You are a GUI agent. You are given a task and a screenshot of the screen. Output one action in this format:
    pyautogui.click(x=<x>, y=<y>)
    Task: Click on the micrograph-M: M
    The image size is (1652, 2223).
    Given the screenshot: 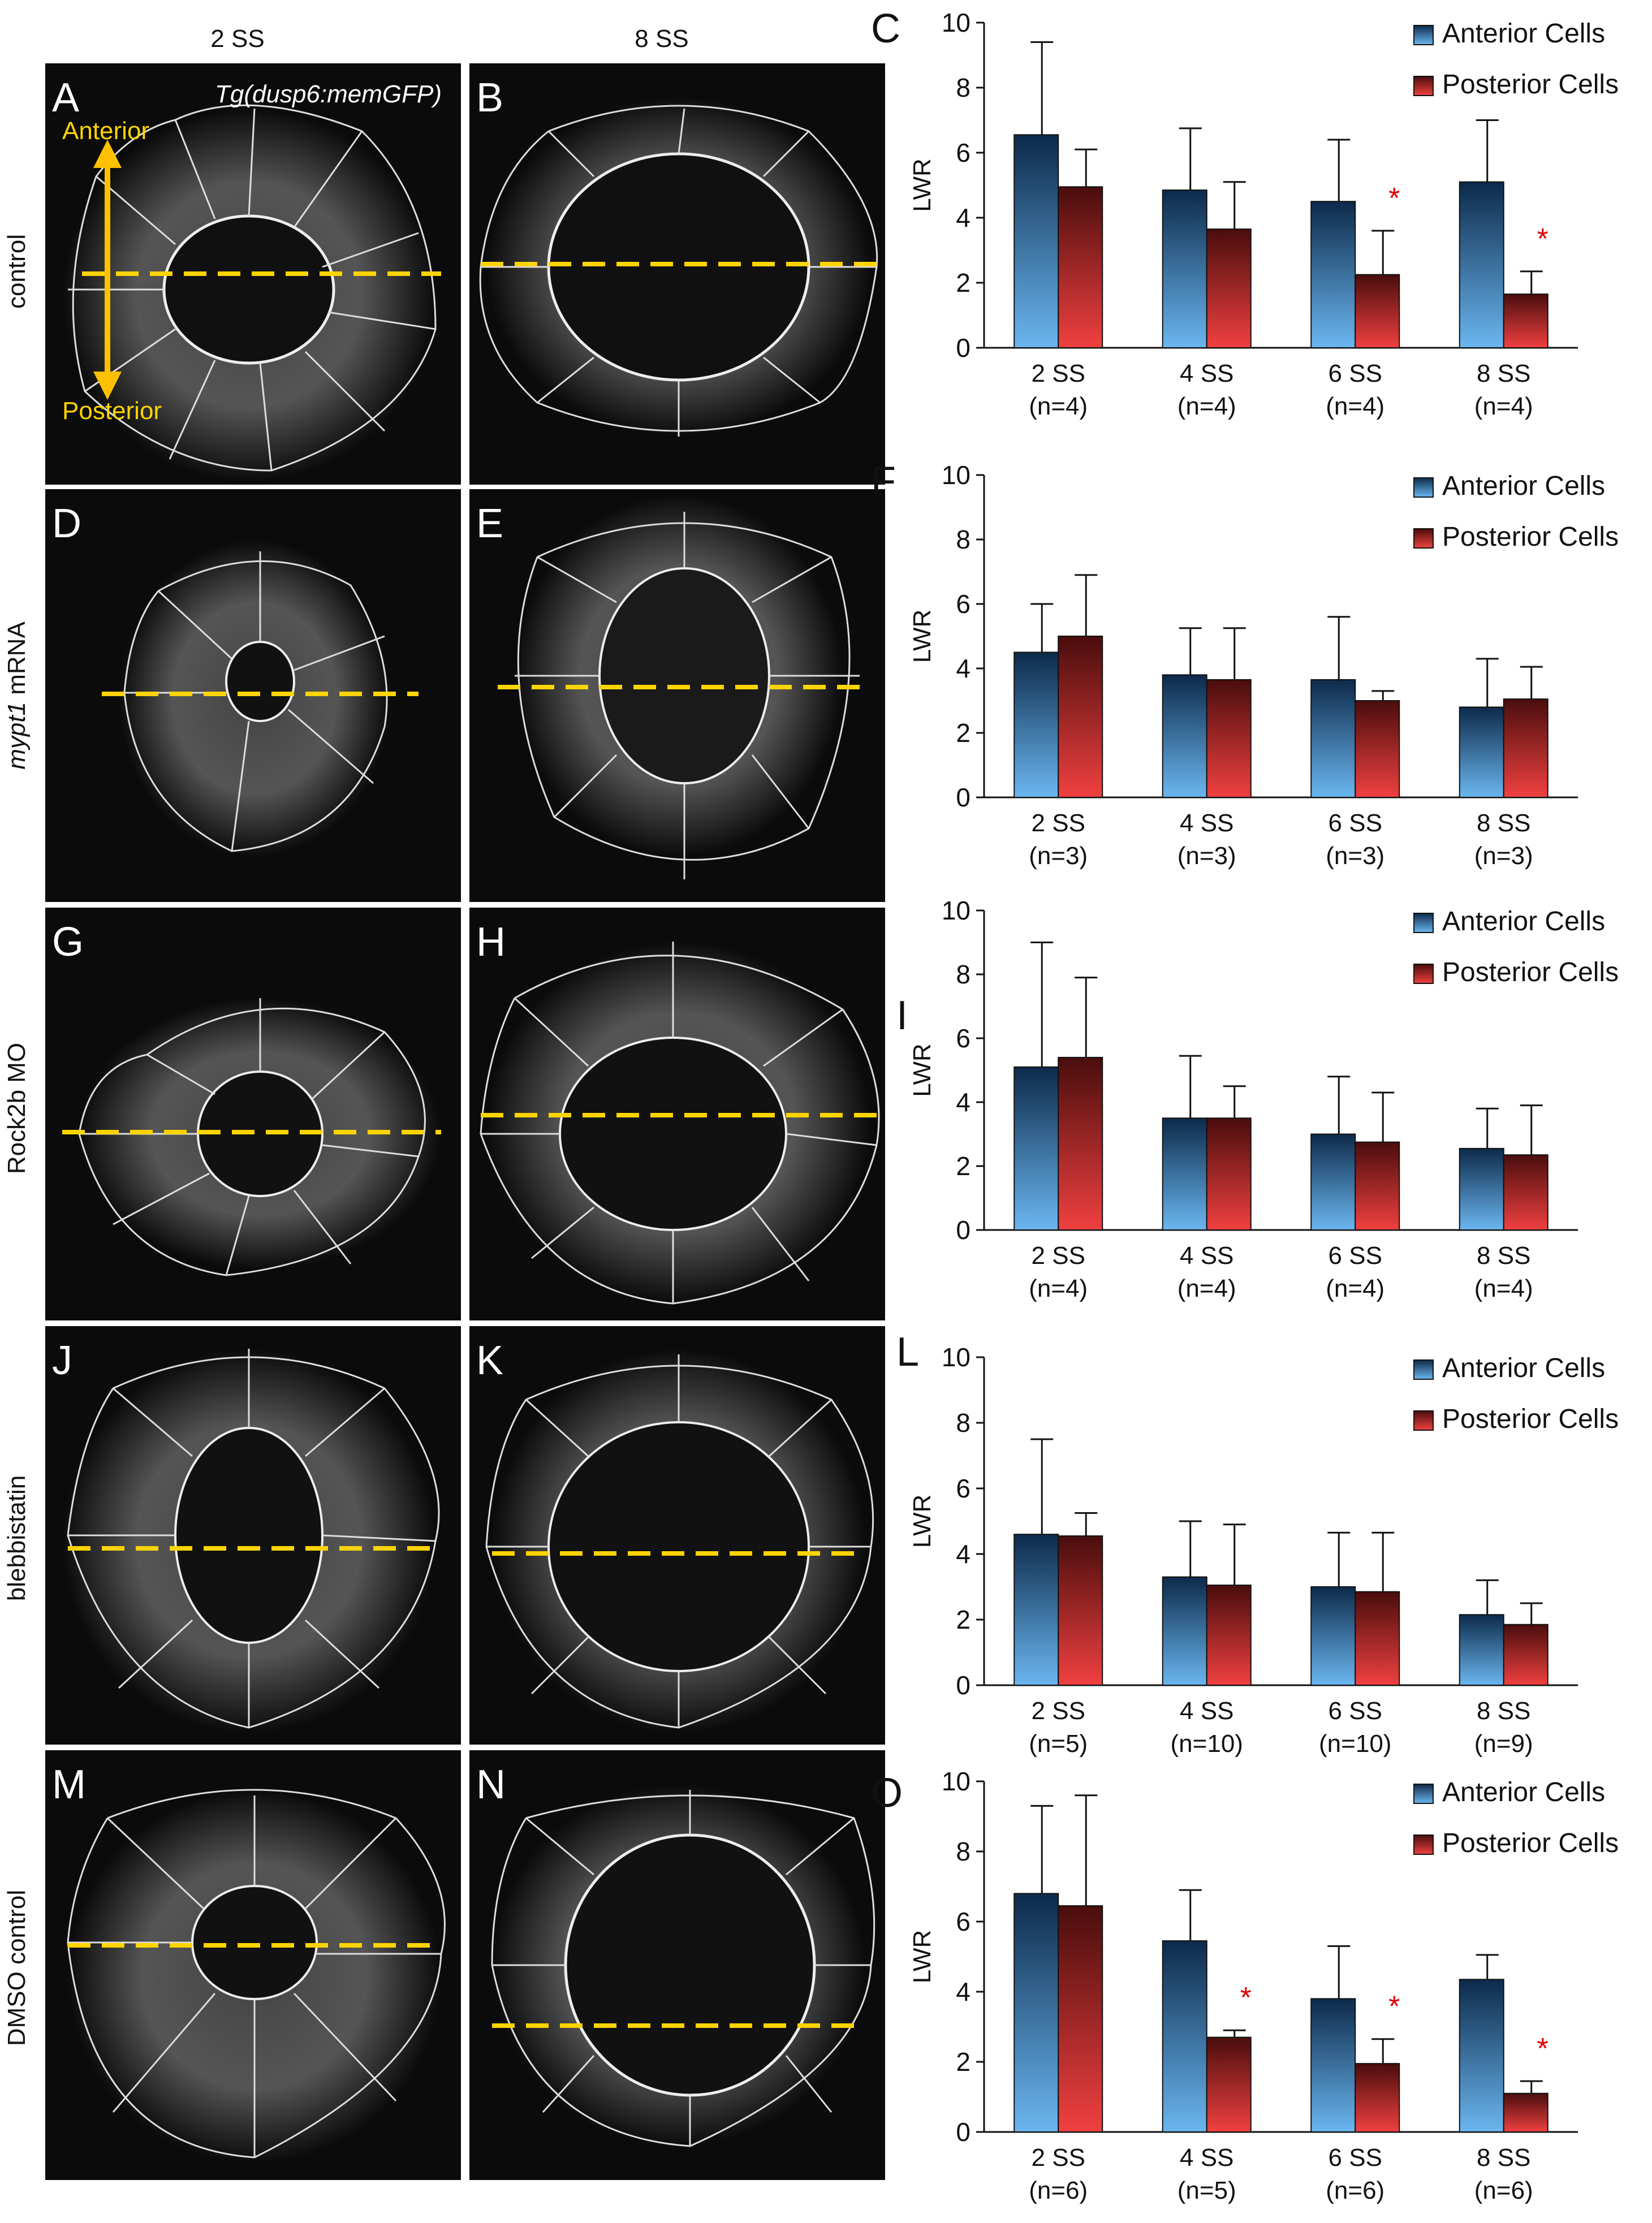 What is the action you would take?
    pyautogui.click(x=253, y=1965)
    